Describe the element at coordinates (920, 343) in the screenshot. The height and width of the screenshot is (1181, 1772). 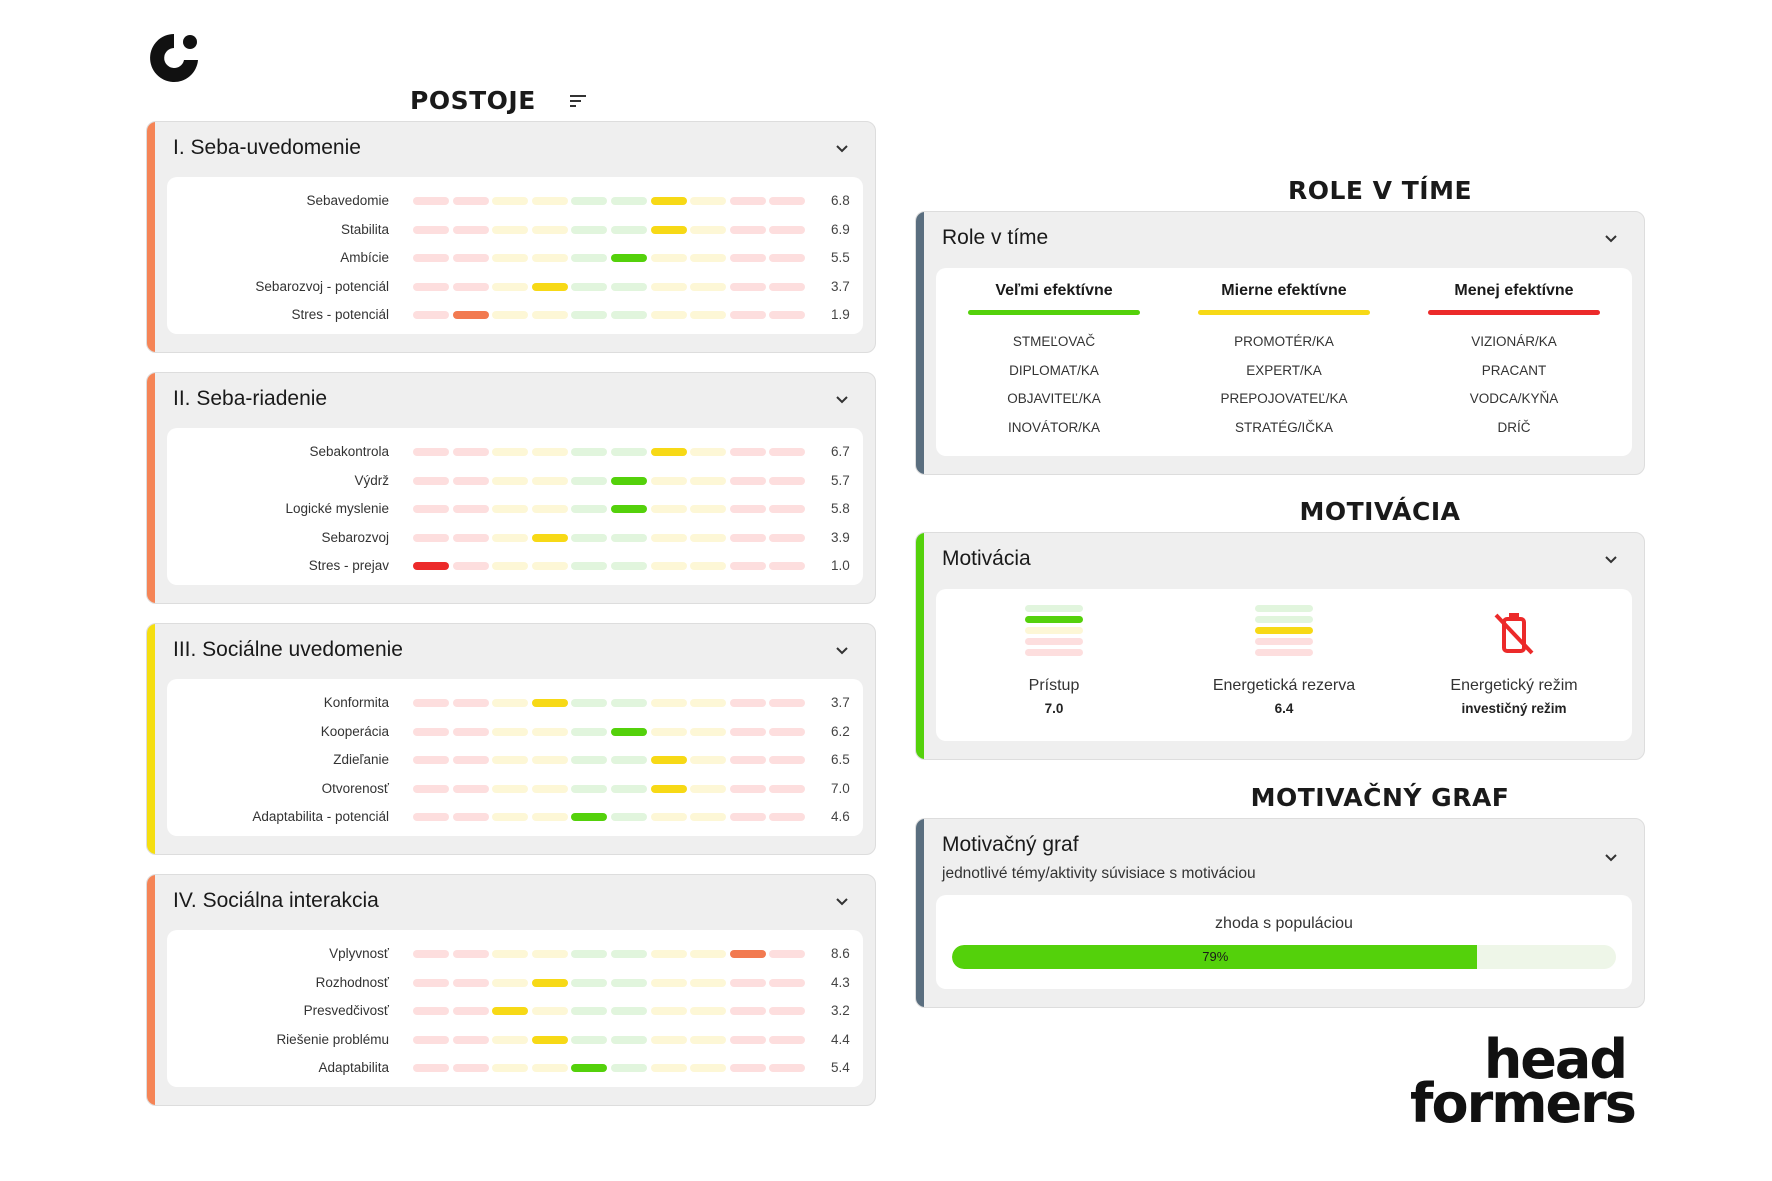
I see `roles-accent` at that location.